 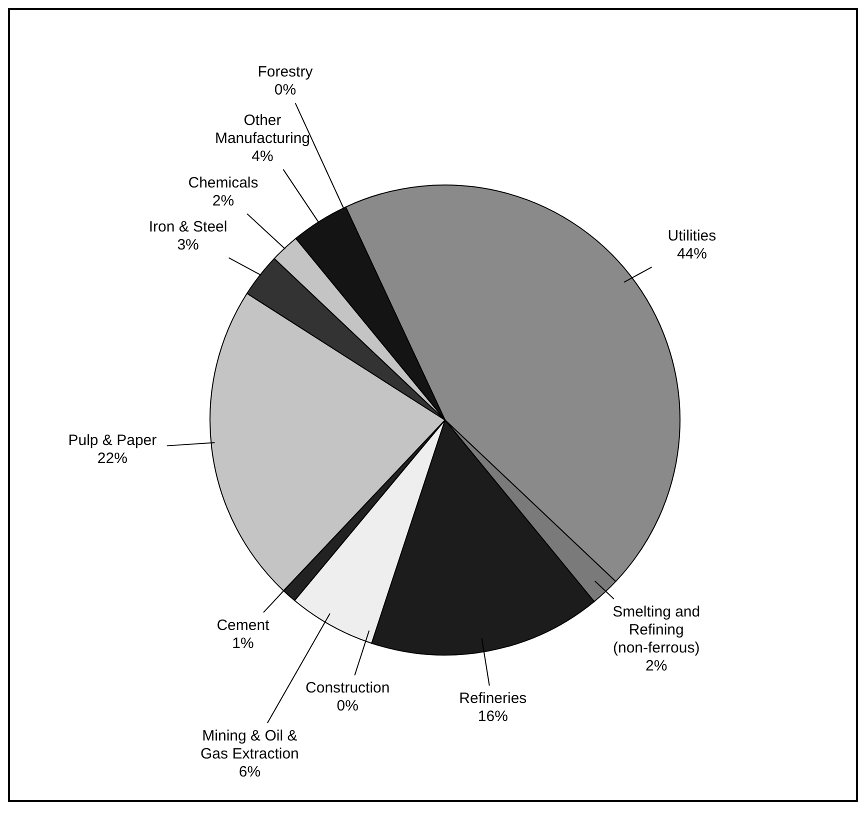 What do you see at coordinates (249, 772) in the screenshot?
I see `data-label: 6%` at bounding box center [249, 772].